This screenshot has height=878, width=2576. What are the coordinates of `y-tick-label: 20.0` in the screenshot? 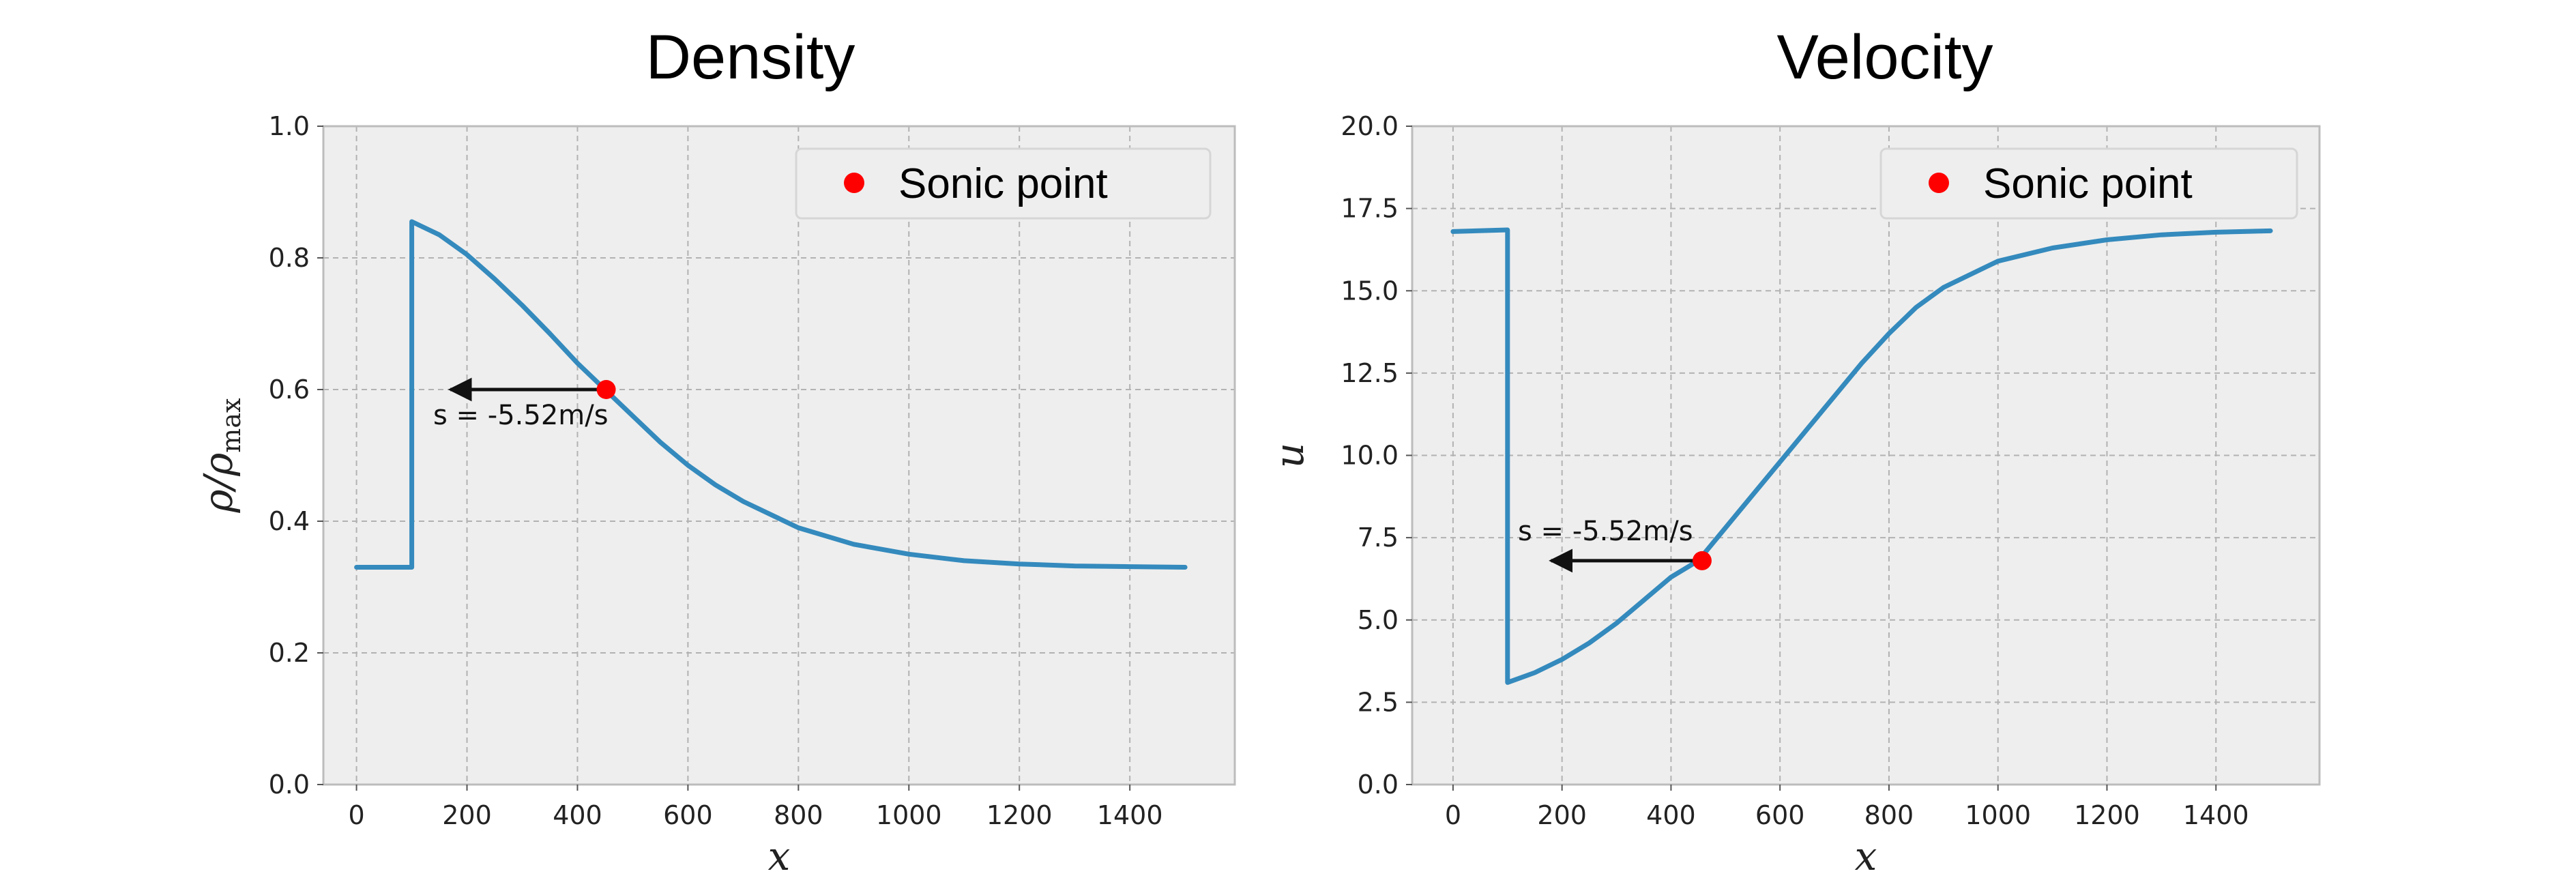 It's located at (1370, 126).